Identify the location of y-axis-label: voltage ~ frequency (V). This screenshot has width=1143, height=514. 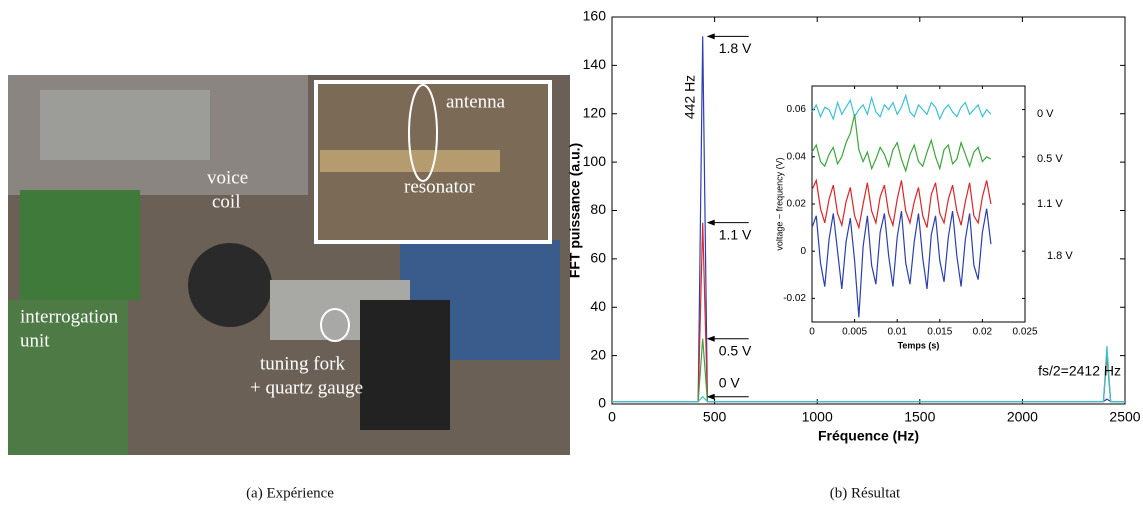
(779, 203).